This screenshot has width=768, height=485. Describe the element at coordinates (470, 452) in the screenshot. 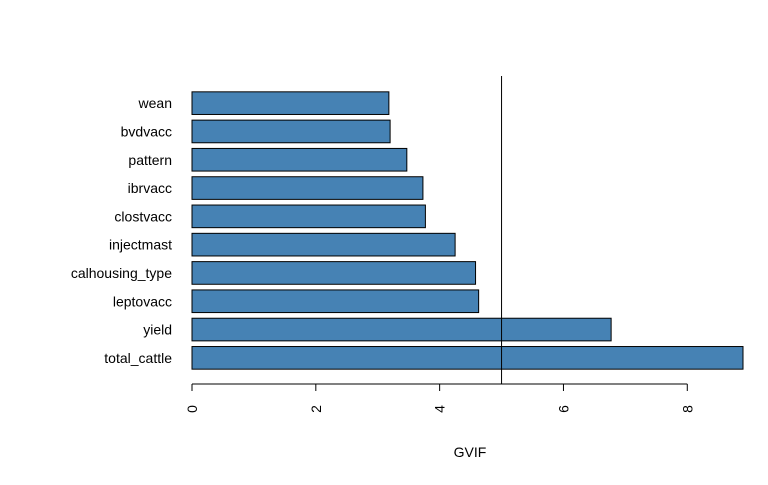

I see `x-axis-title: GVIF` at that location.